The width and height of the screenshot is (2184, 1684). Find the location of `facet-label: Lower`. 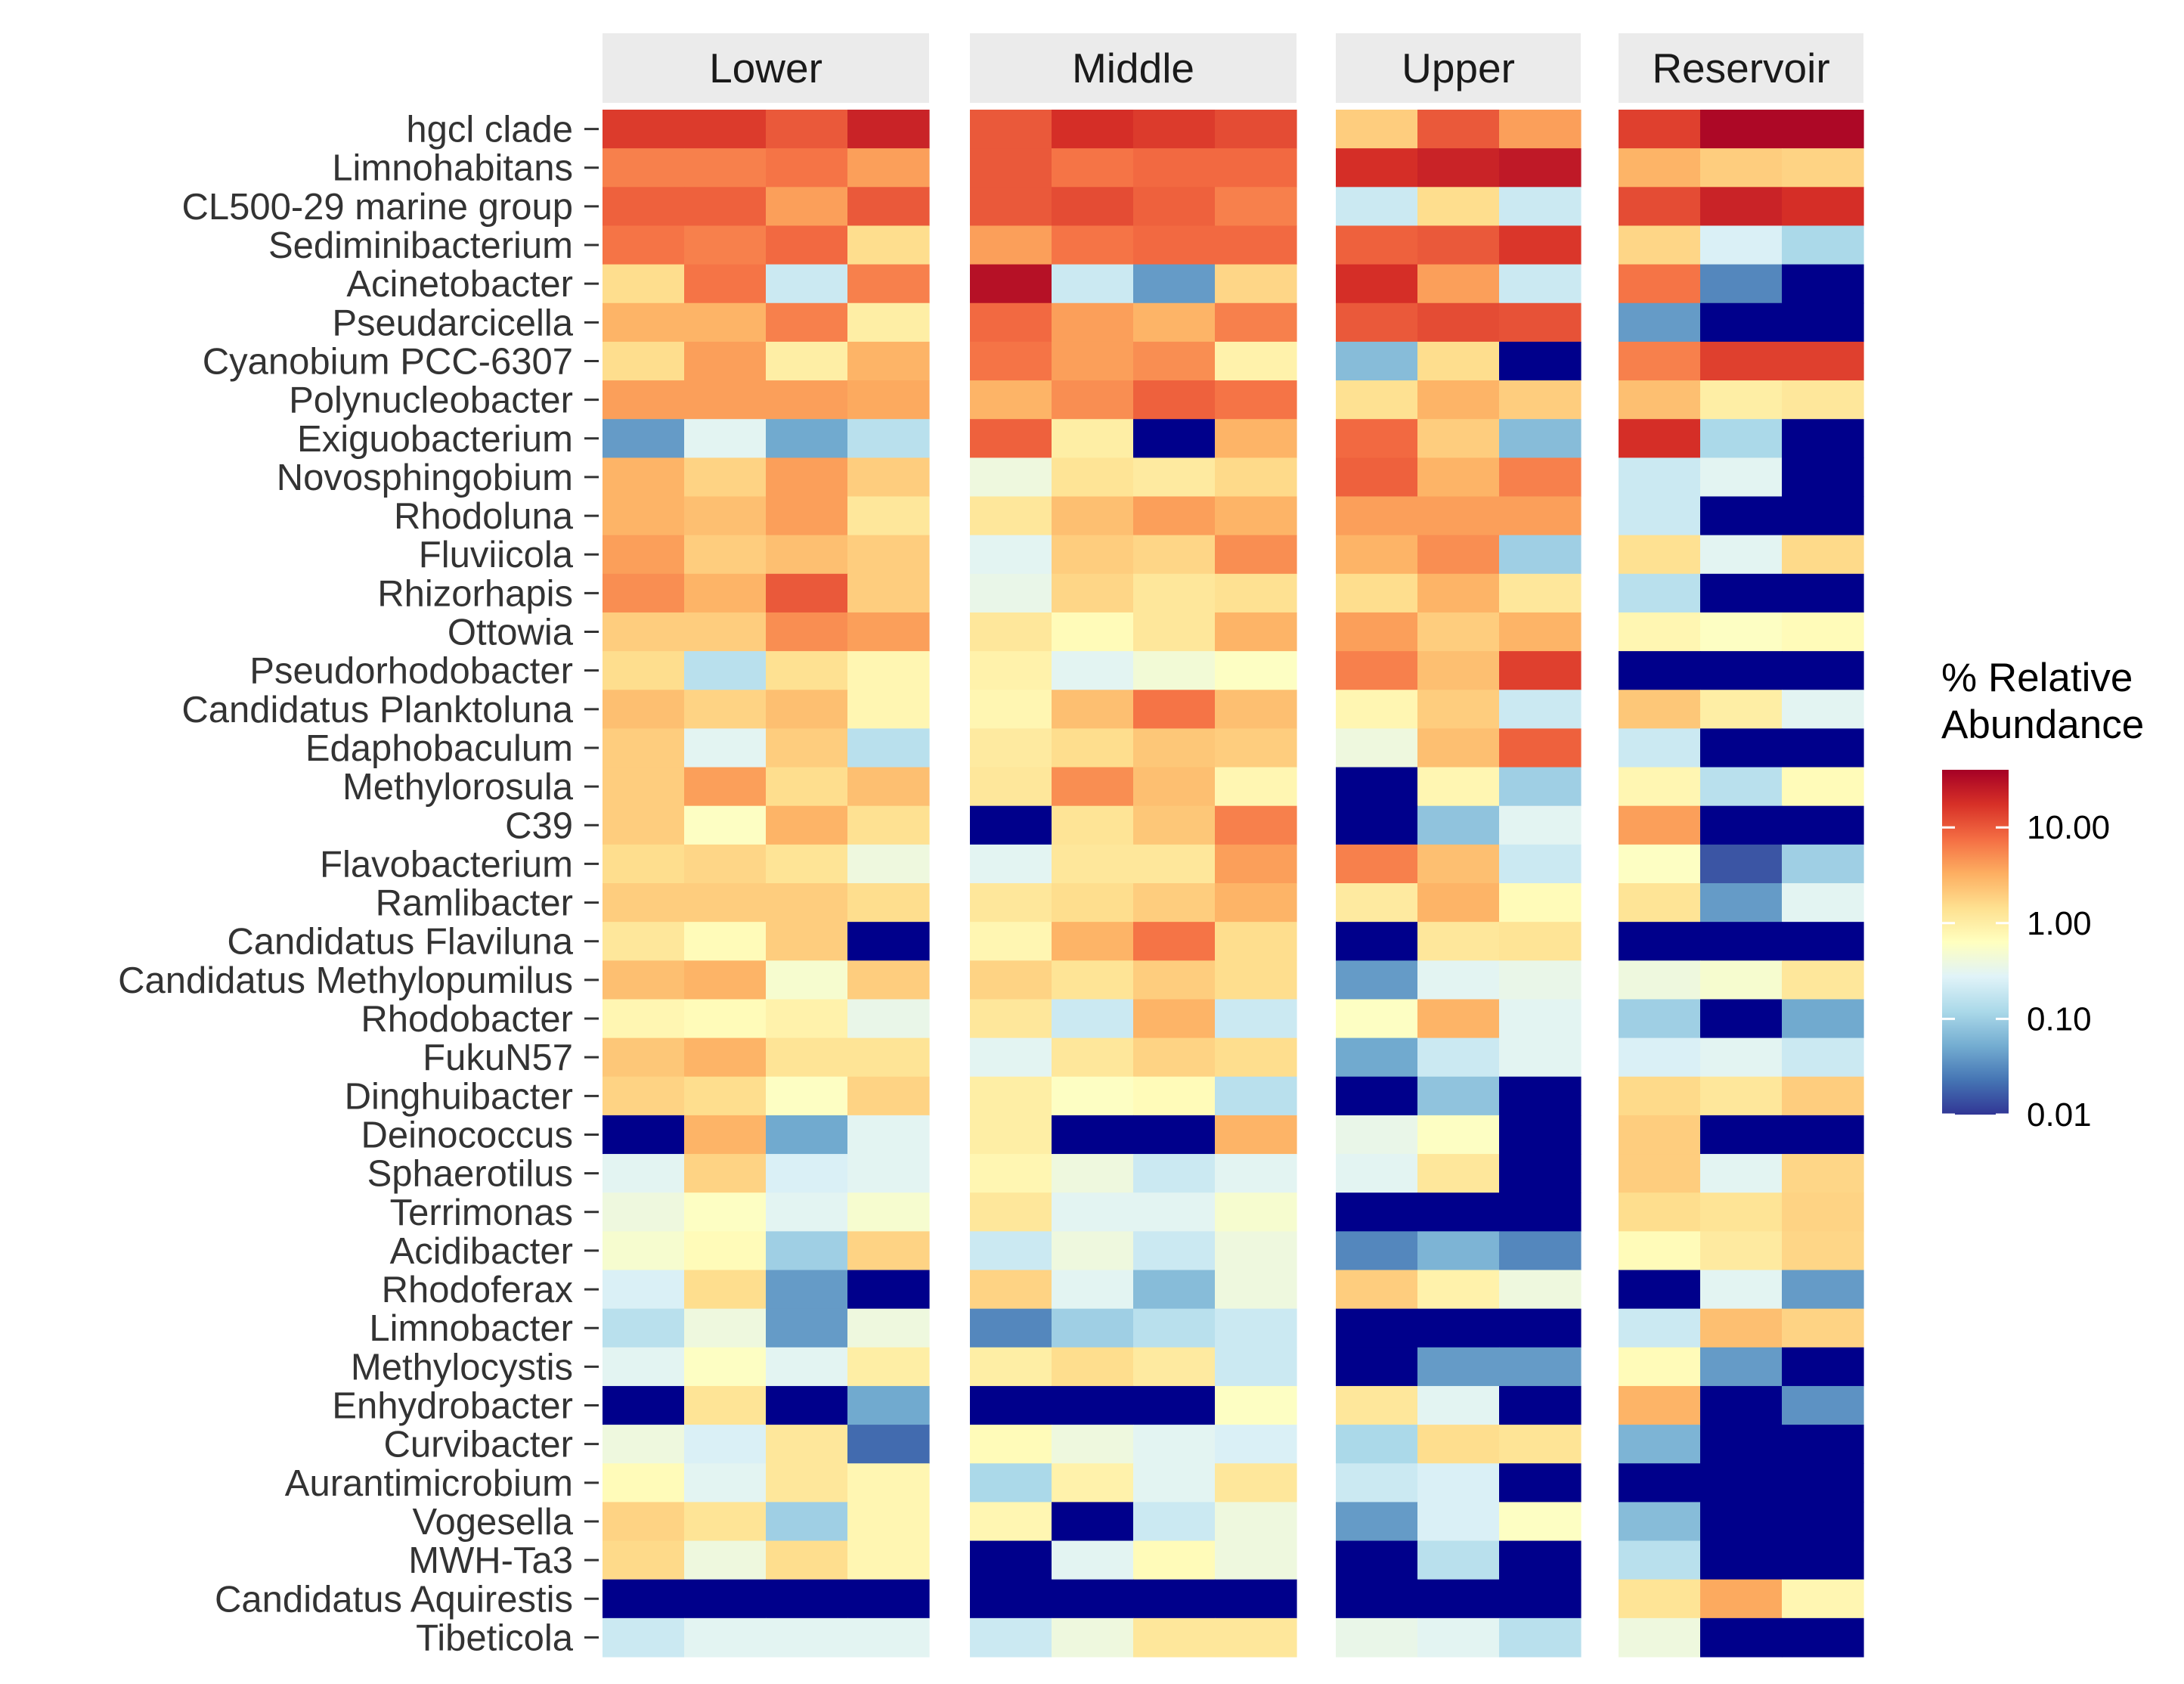

facet-label: Lower is located at coordinates (765, 68).